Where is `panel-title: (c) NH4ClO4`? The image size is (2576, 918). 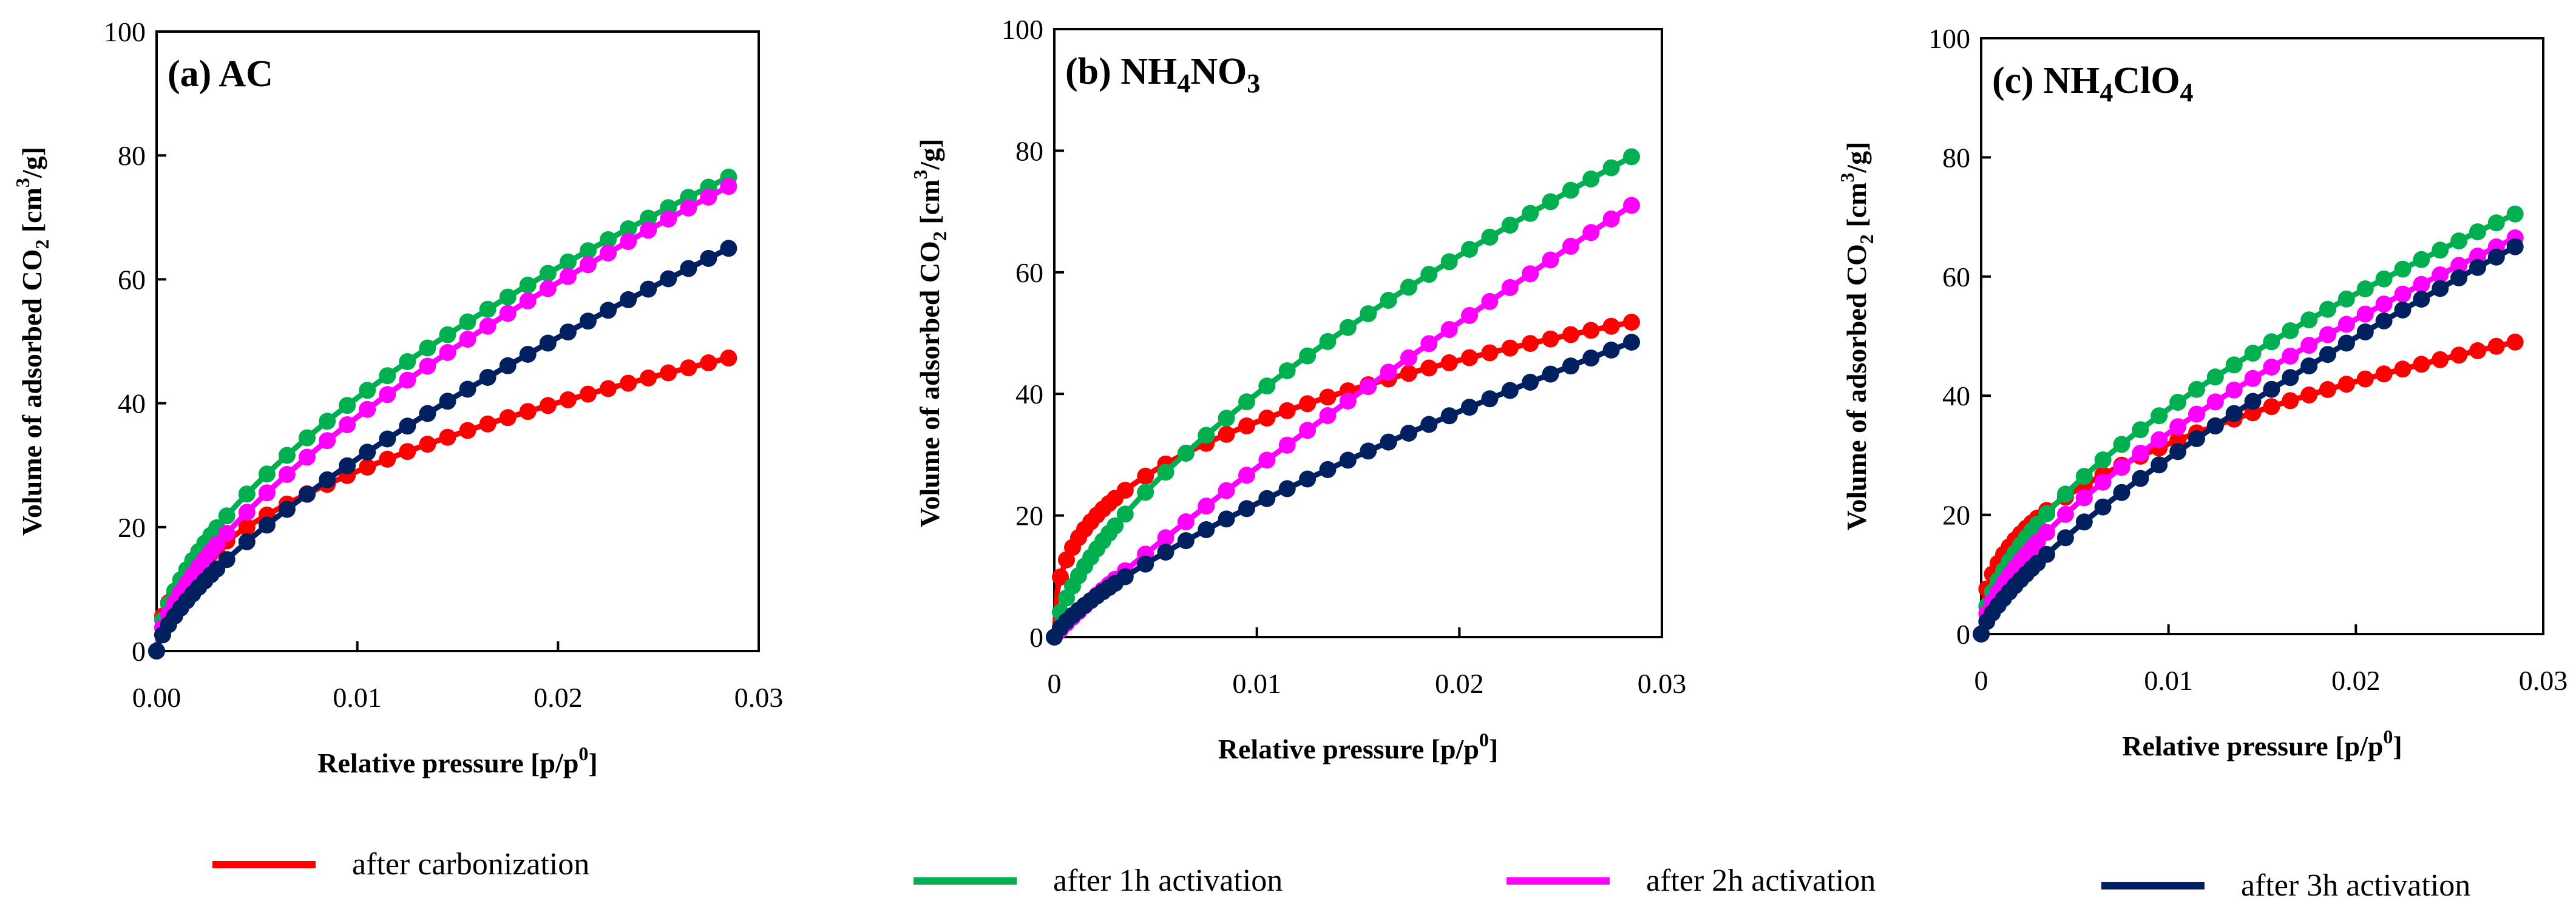
panel-title: (c) NH4ClO4 is located at coordinates (2093, 84).